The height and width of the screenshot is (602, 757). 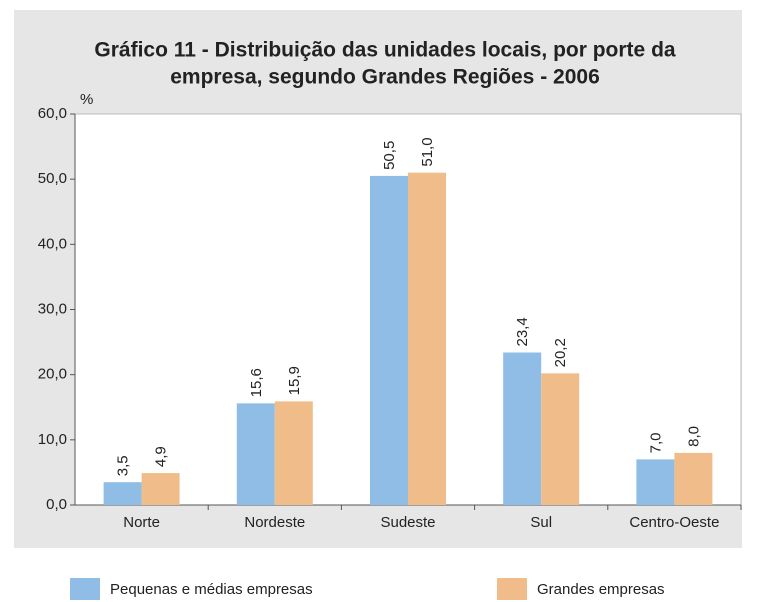 I want to click on value-label: 15,6, so click(x=256, y=382).